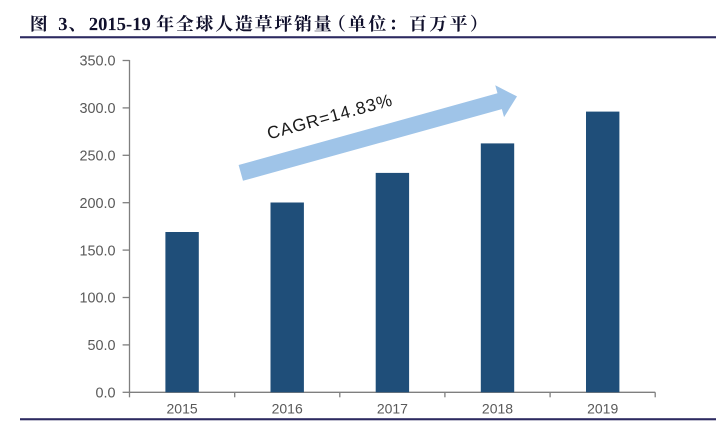  I want to click on svg-text: 2016, so click(287, 408).